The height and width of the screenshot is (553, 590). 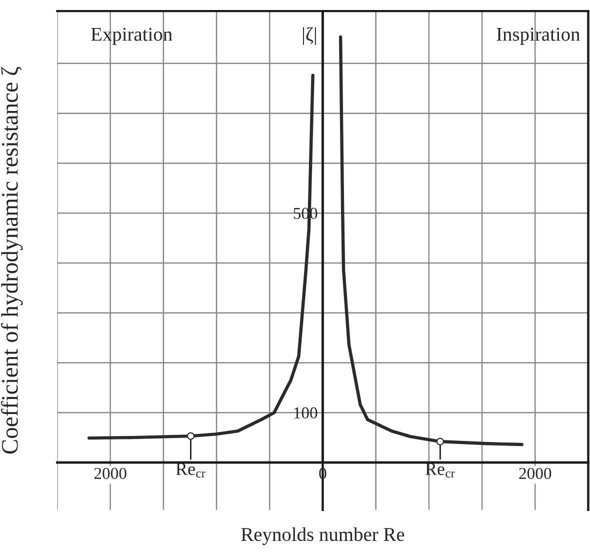 What do you see at coordinates (309, 36) in the screenshot?
I see `annotation: |ζ|` at bounding box center [309, 36].